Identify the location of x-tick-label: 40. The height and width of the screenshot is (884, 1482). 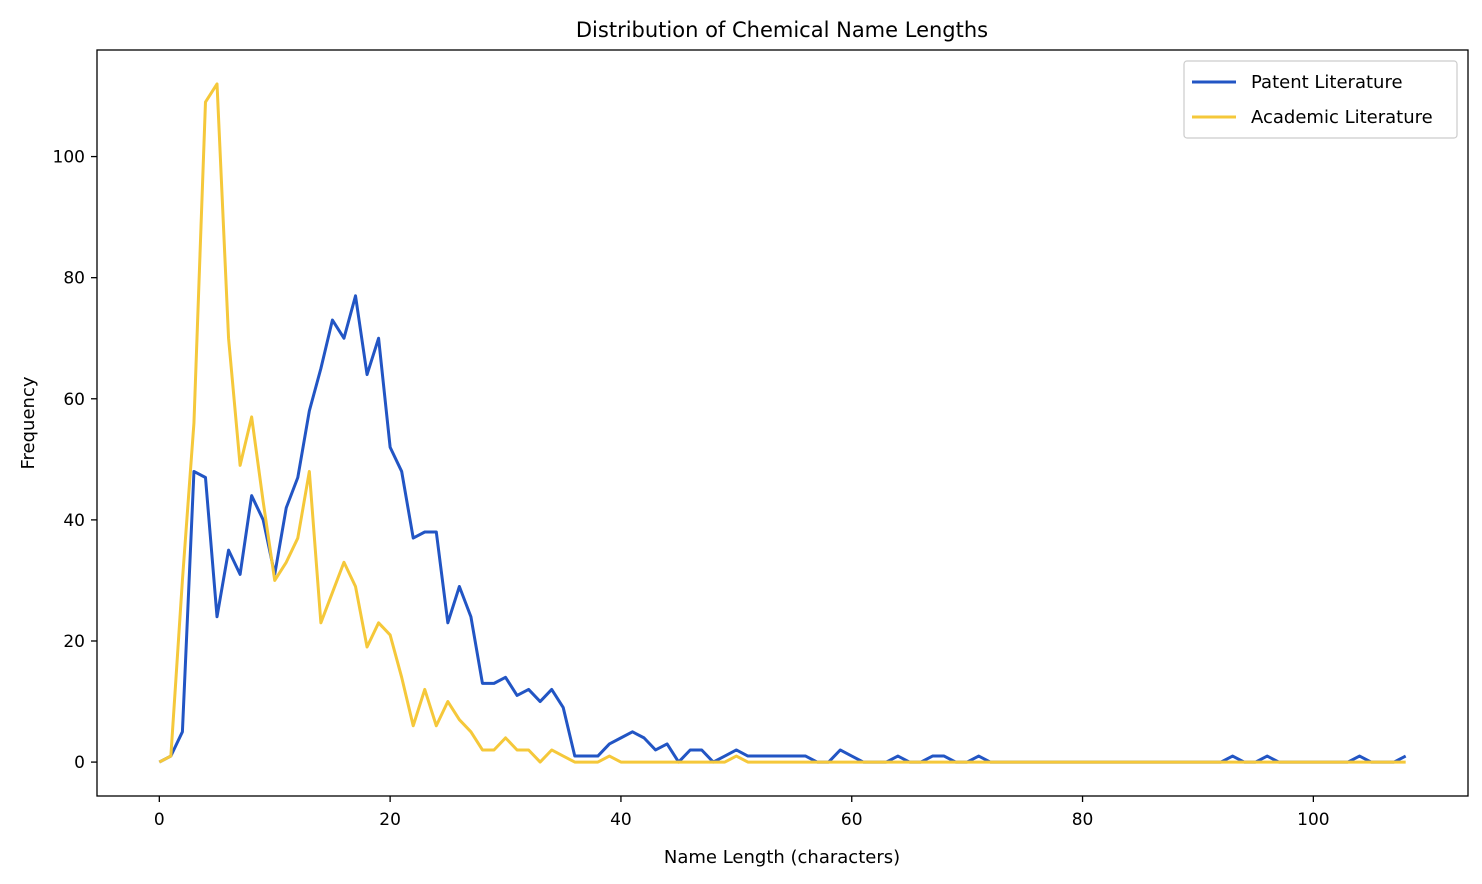
(621, 820).